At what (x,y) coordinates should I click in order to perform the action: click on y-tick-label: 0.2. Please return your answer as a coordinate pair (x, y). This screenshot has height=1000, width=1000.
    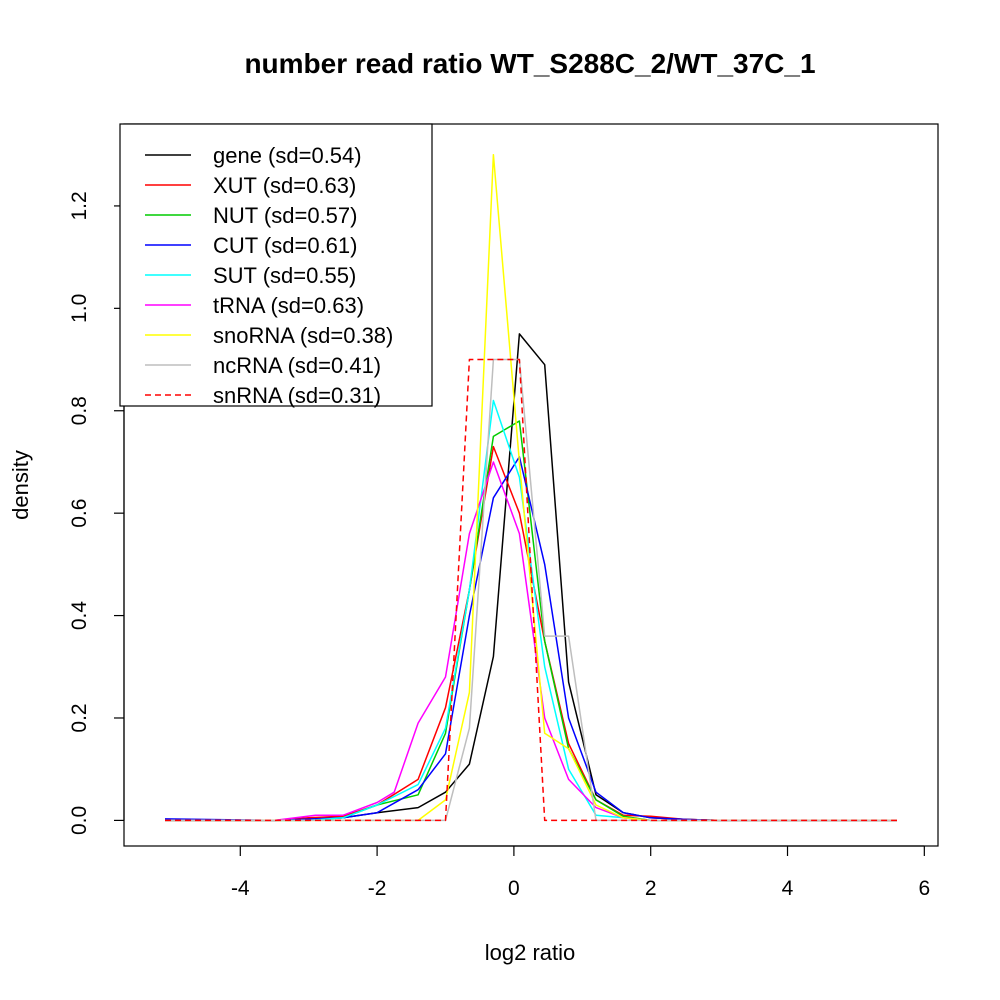
    Looking at the image, I should click on (79, 717).